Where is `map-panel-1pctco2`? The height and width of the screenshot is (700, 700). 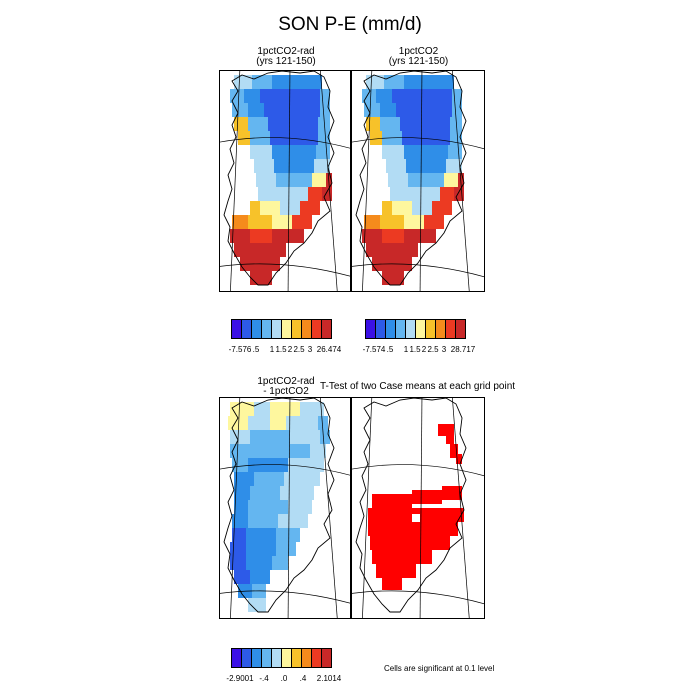 map-panel-1pctco2 is located at coordinates (418, 181).